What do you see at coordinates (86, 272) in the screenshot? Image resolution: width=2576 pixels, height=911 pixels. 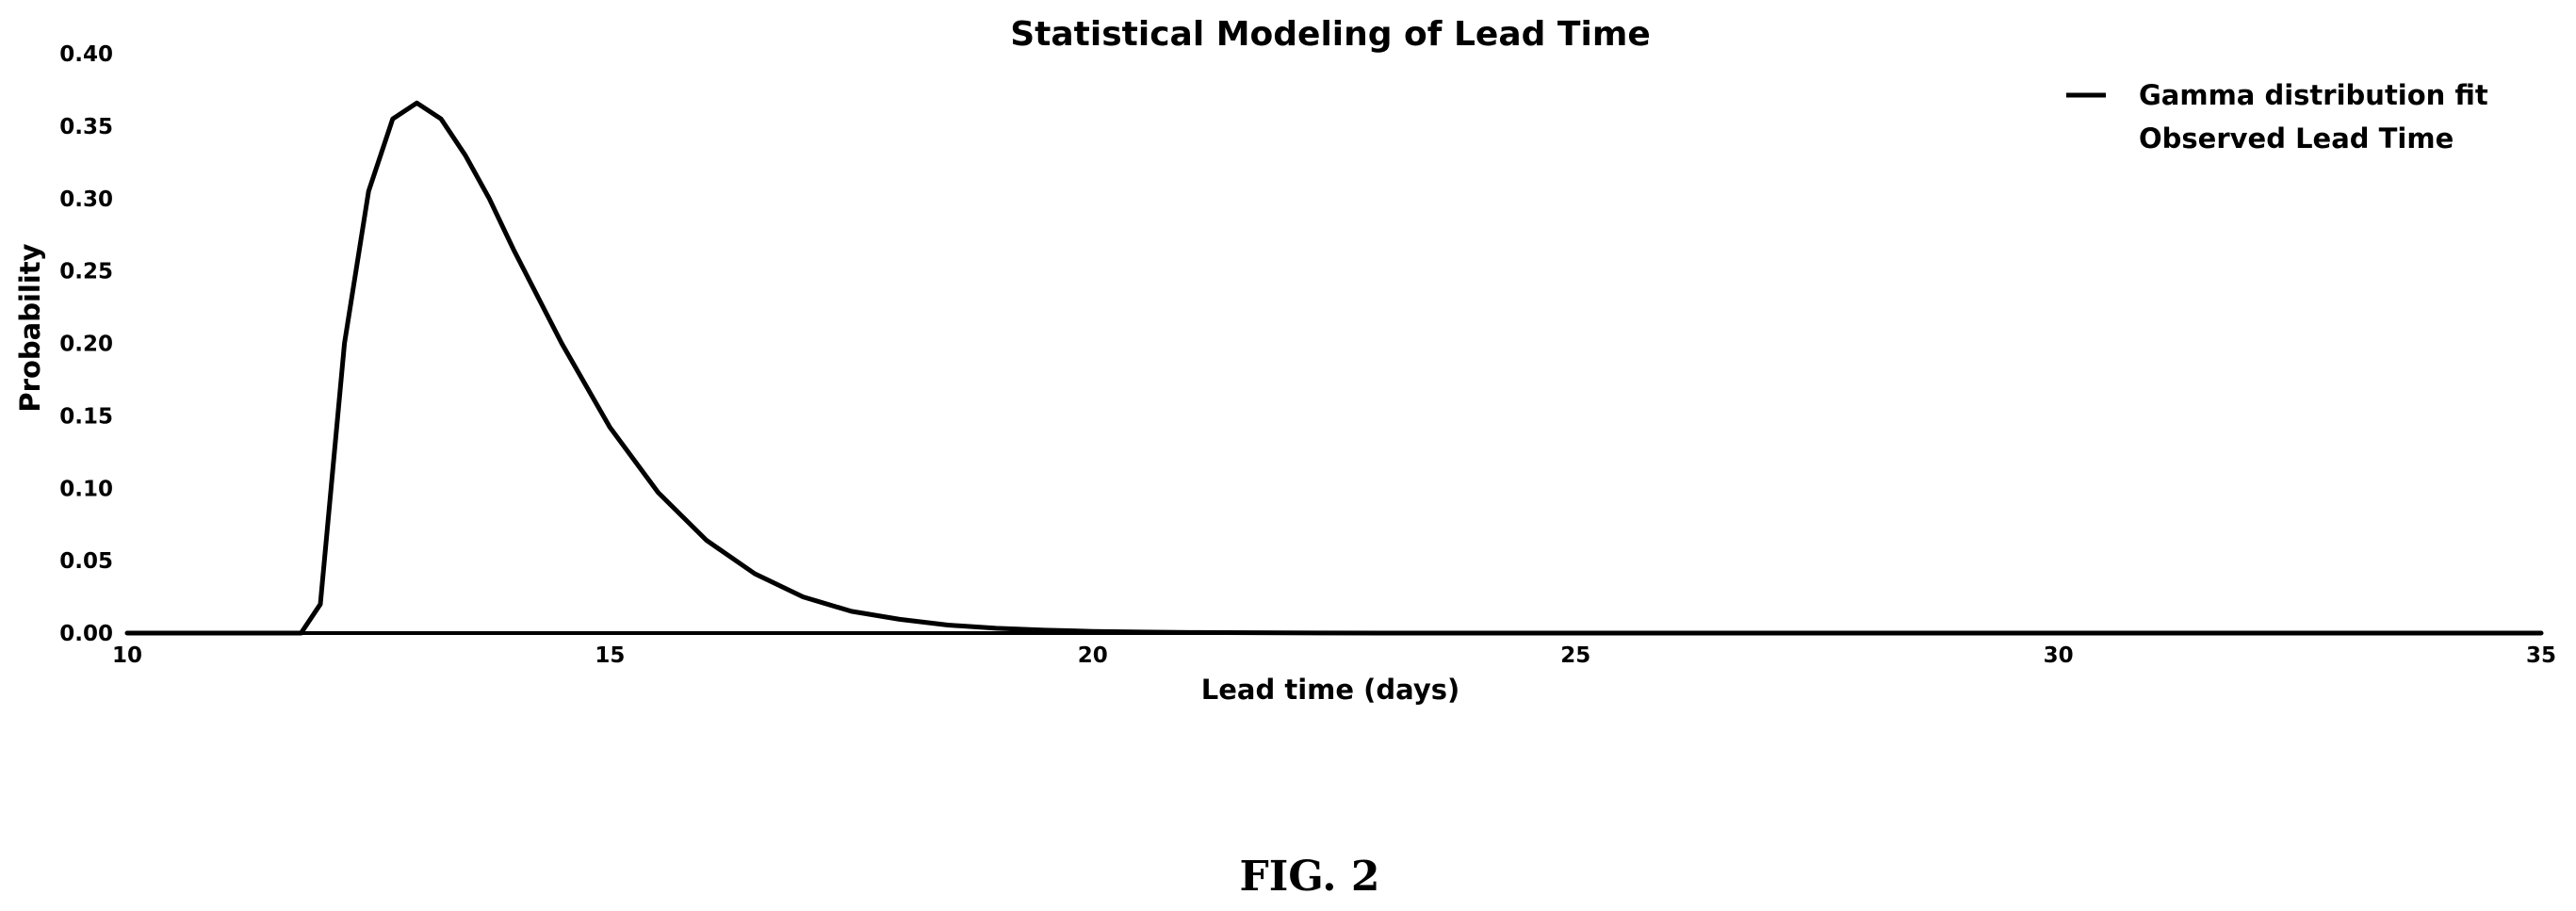 I see `y-tick-label: 0.25` at bounding box center [86, 272].